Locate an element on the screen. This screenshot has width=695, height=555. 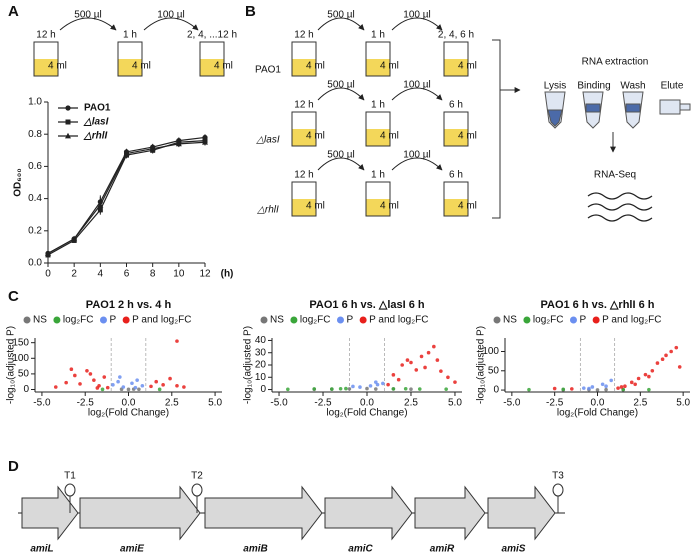
series-line is located at coordinates (126, 197).